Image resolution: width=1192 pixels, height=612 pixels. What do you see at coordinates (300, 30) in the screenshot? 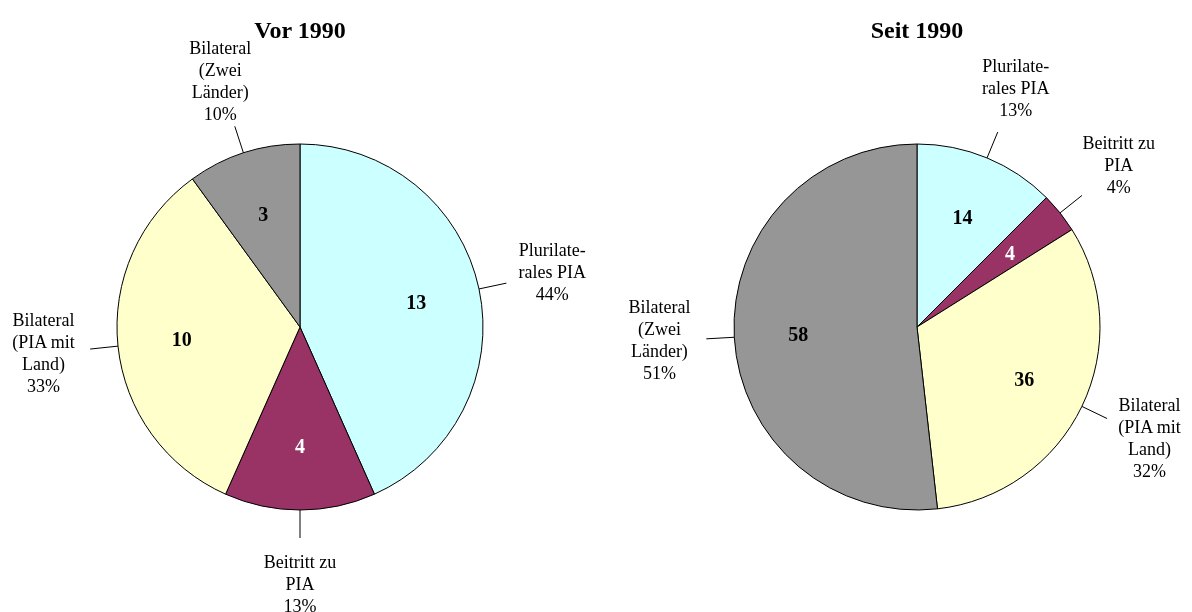
I see `chart-title: Vor 1990` at bounding box center [300, 30].